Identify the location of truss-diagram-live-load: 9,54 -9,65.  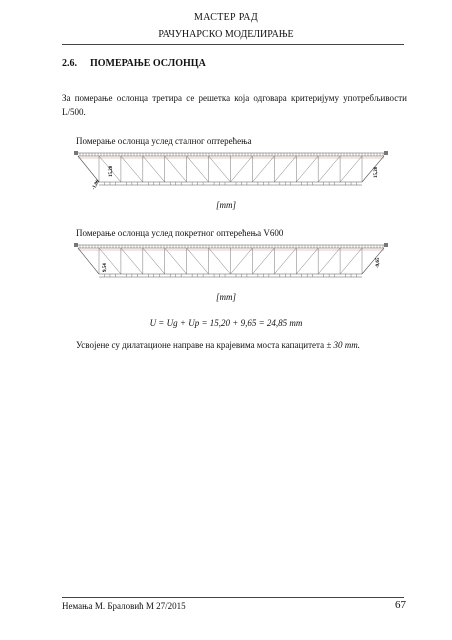
(231, 260).